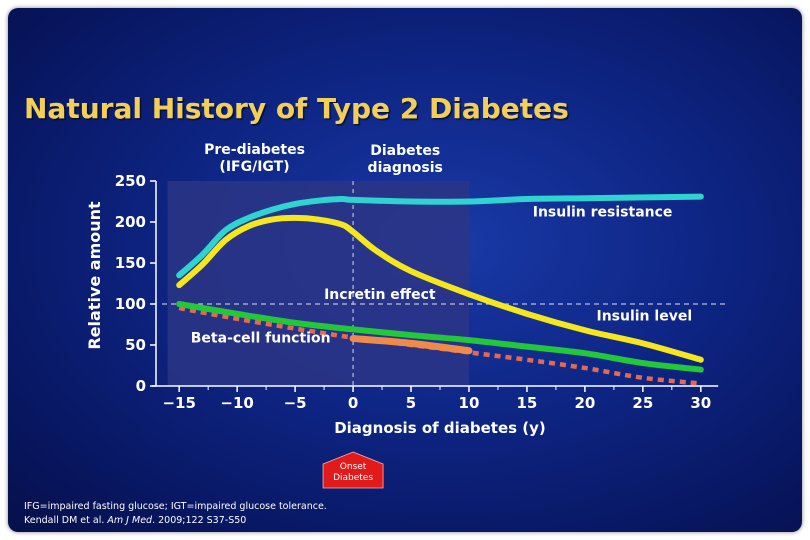  I want to click on x-tick-label: 10, so click(469, 403).